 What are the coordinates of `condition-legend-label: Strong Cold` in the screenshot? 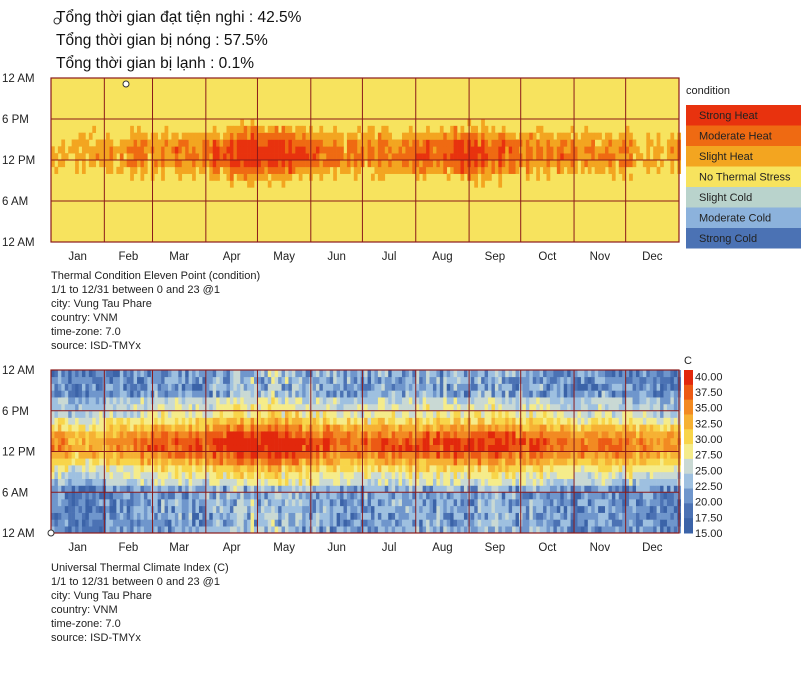 It's located at (728, 239).